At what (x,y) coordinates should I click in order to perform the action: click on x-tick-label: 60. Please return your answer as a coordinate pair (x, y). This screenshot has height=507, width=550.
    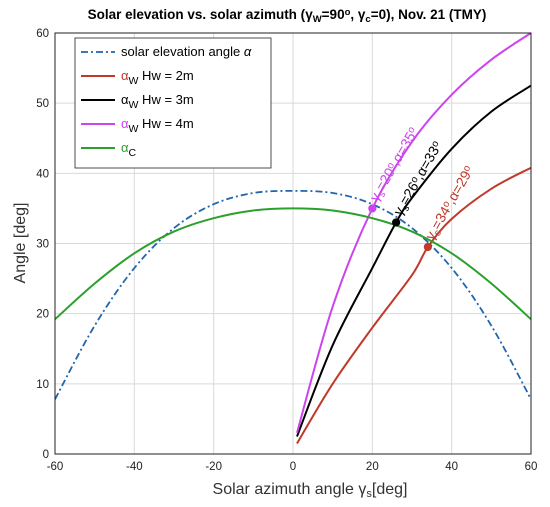
    Looking at the image, I should click on (531, 467).